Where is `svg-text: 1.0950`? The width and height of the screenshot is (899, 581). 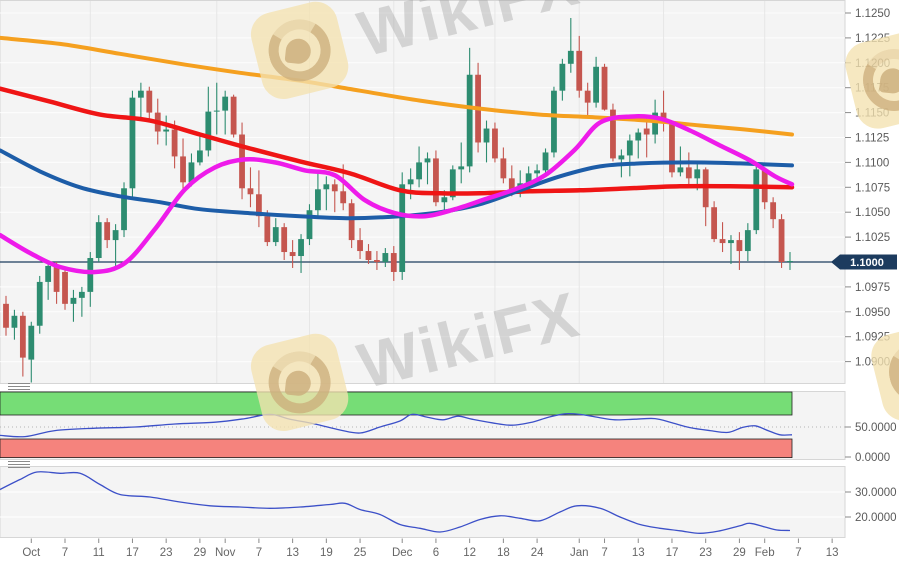 svg-text: 1.0950 is located at coordinates (872, 313).